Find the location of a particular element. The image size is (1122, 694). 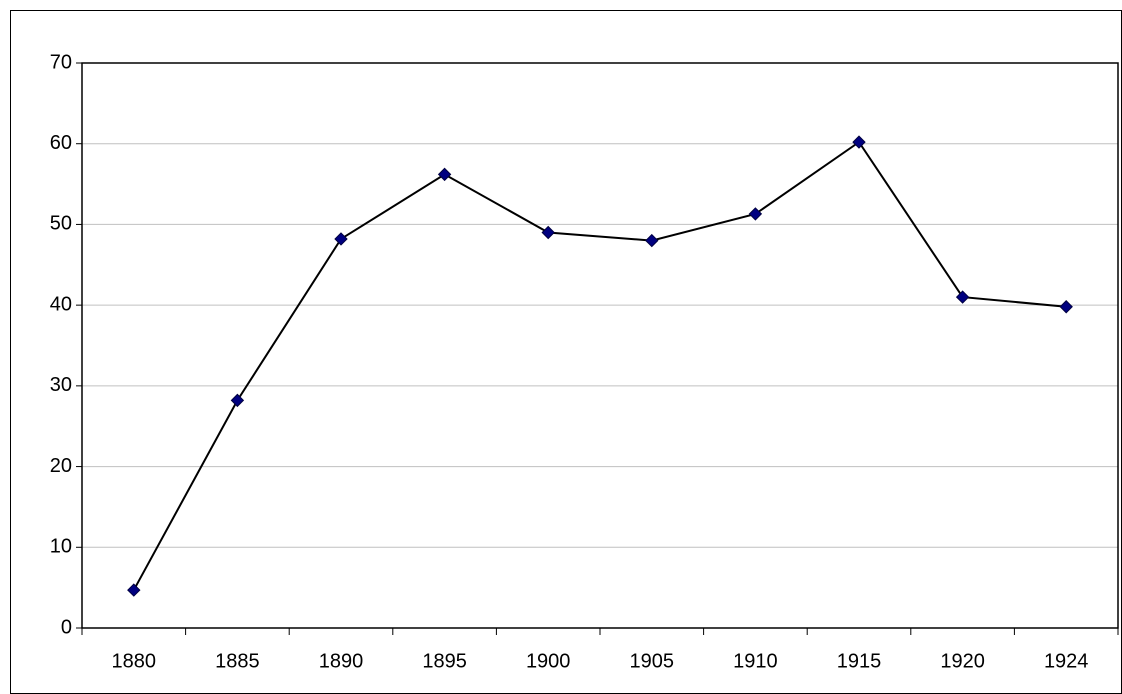

x-tick-label: 1905 is located at coordinates (652, 661).